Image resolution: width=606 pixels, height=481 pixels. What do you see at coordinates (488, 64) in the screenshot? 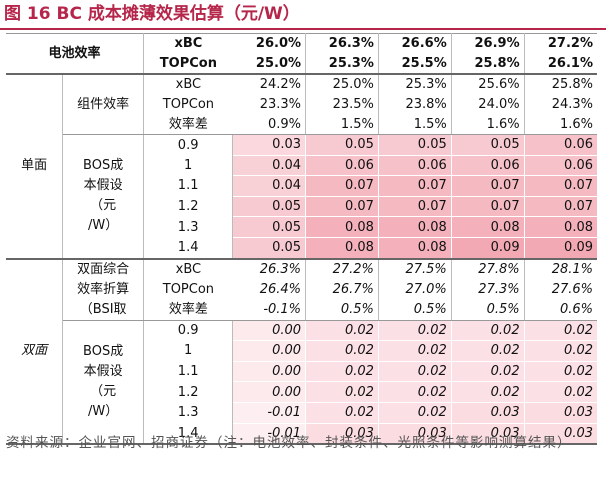
I see `header-value: 25.8%` at bounding box center [488, 64].